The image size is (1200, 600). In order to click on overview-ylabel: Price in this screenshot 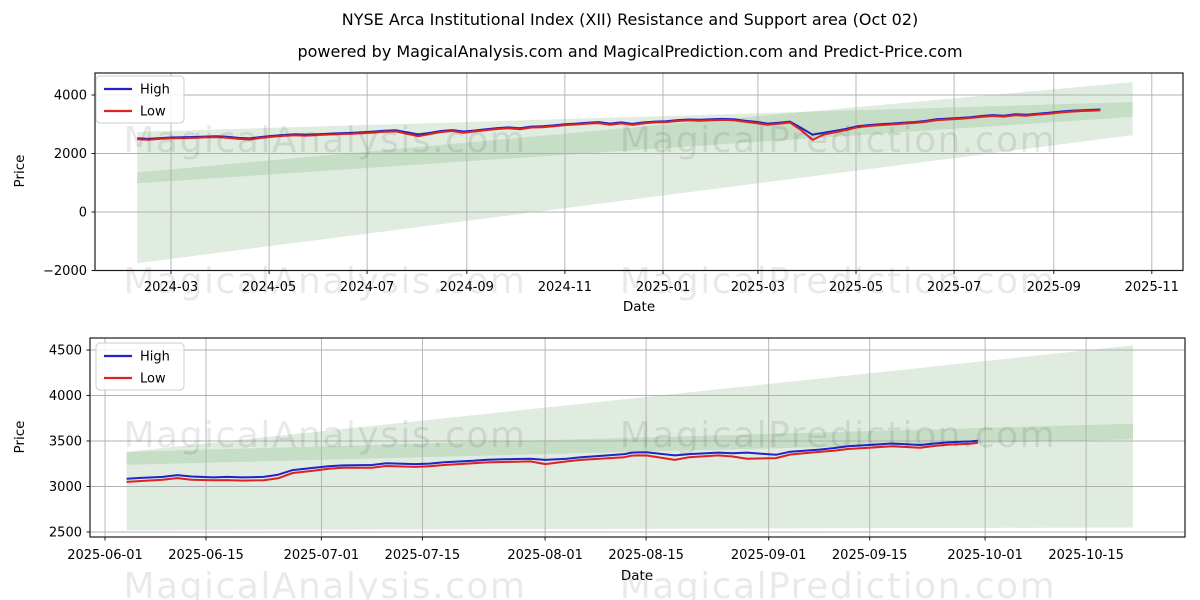, I will do `click(20, 171)`.